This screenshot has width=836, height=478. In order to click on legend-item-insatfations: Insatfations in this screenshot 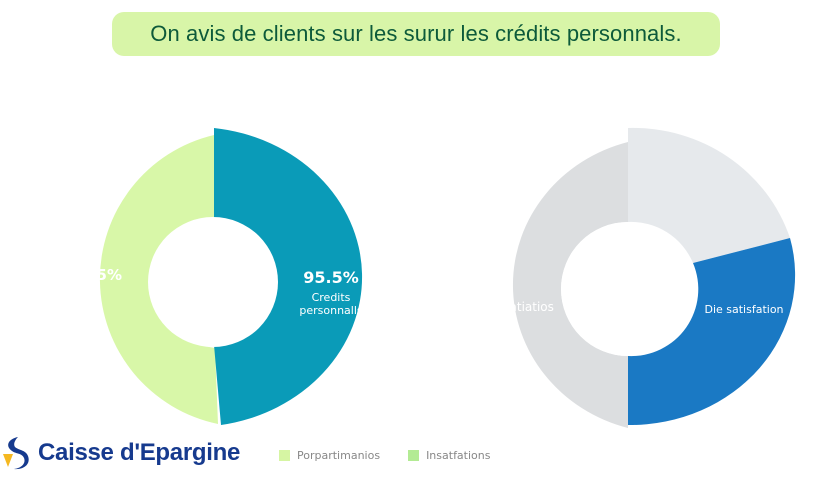, I will do `click(449, 455)`.